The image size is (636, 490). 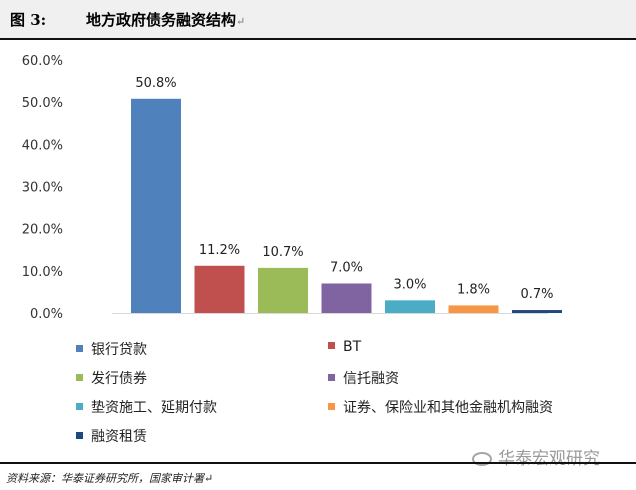 I want to click on legend-item: BT, so click(x=344, y=347).